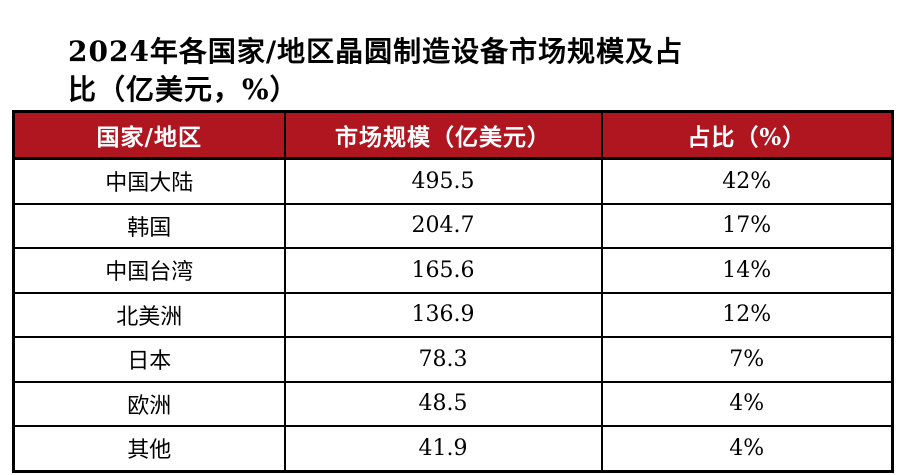 This screenshot has width=898, height=475. What do you see at coordinates (747, 135) in the screenshot?
I see `header-cell-share: 占比（%）` at bounding box center [747, 135].